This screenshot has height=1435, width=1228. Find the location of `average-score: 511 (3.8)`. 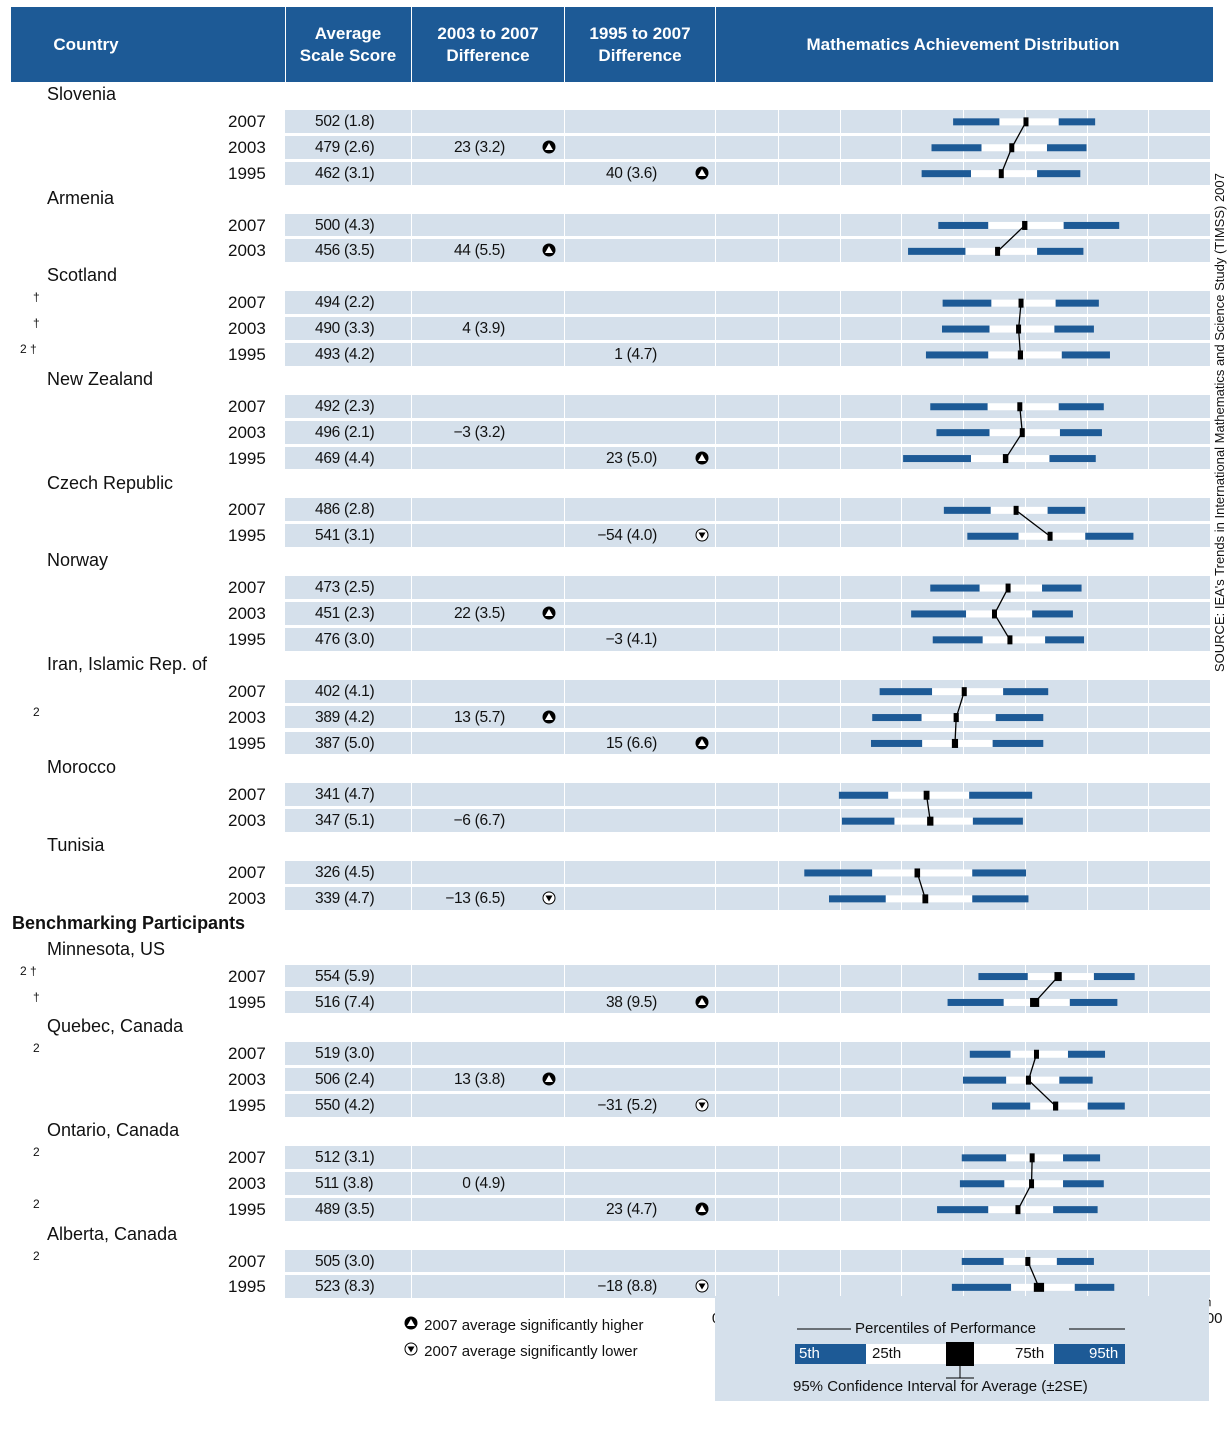

average-score: 511 (3.8) is located at coordinates (344, 1183).